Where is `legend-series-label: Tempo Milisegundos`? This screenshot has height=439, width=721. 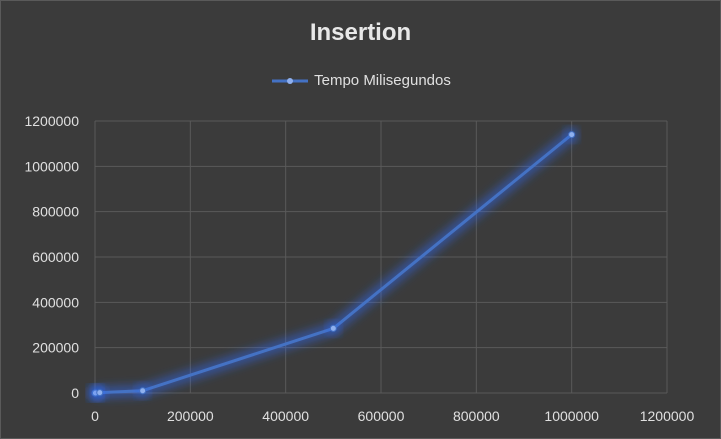 legend-series-label: Tempo Milisegundos is located at coordinates (382, 80).